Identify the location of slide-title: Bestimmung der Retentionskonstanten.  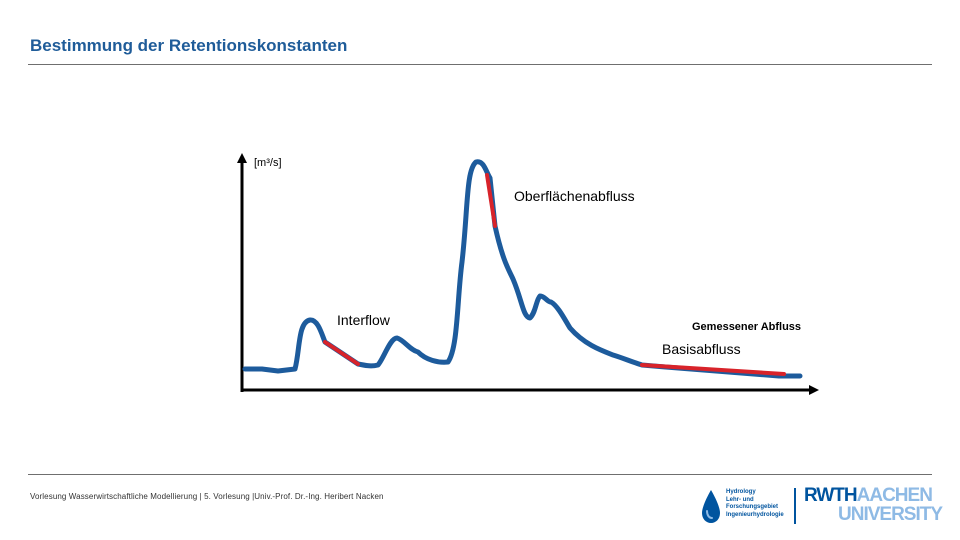
(189, 45).